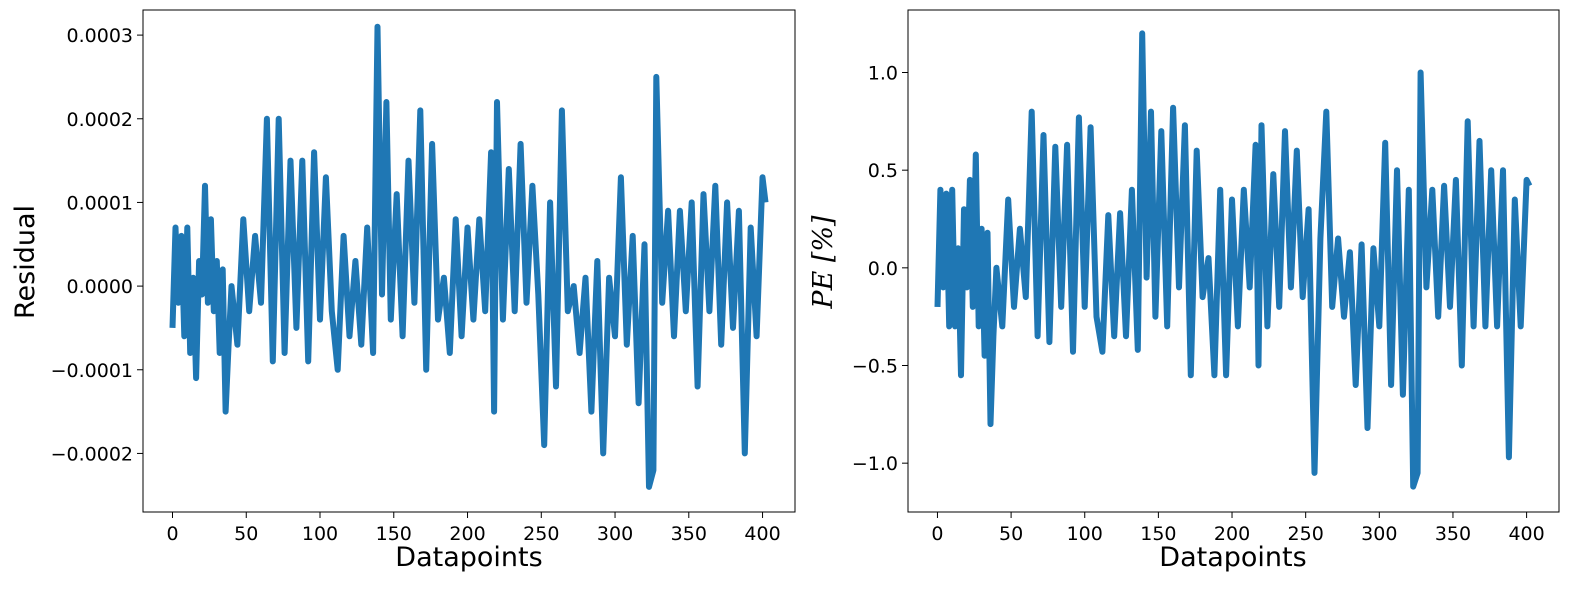  Describe the element at coordinates (92, 454) in the screenshot. I see `residual-y-tick-label: −0.0002` at that location.